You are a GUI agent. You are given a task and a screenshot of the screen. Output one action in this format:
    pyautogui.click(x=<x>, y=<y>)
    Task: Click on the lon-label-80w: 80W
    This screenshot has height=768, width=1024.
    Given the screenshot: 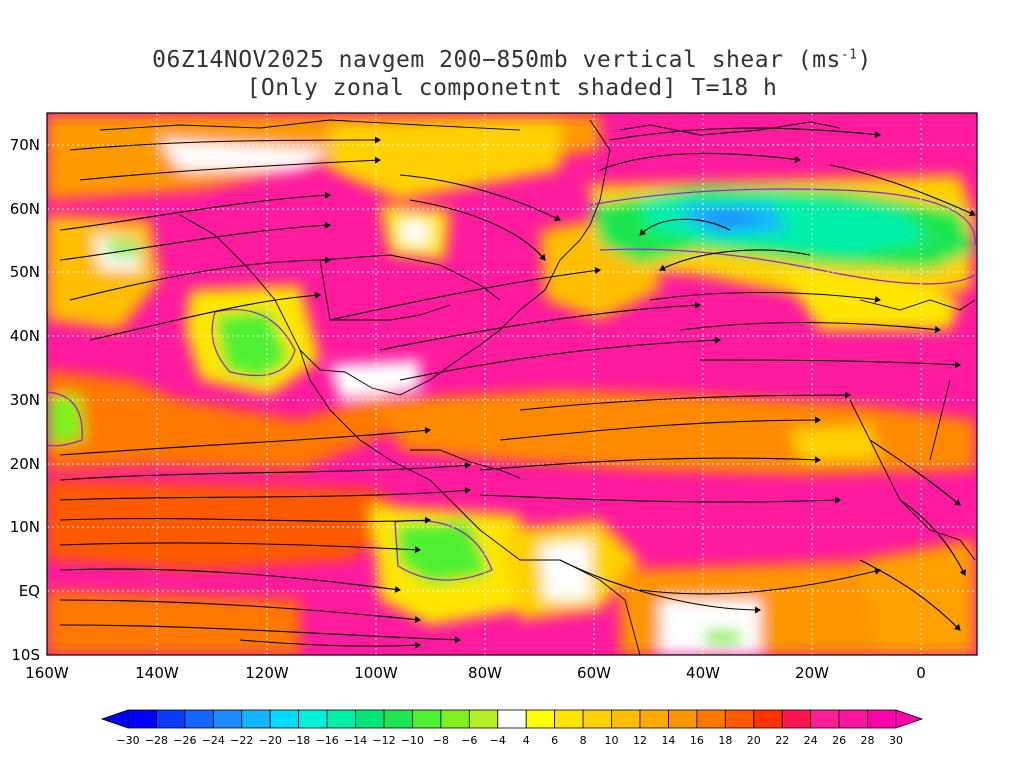 What is the action you would take?
    pyautogui.click(x=485, y=673)
    